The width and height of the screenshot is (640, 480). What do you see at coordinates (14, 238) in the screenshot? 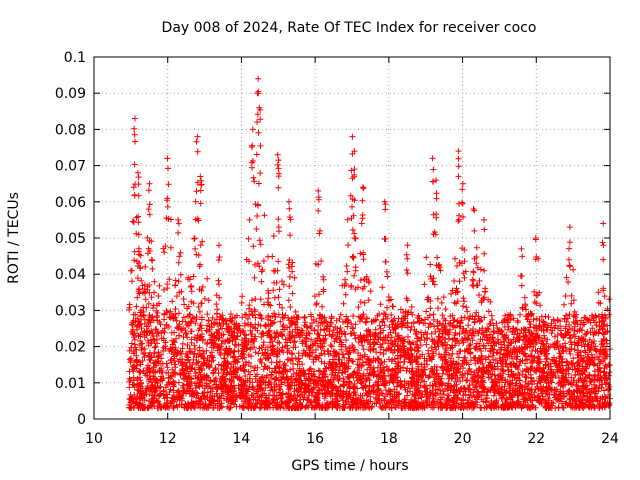
I see `y-axis-title: ROTI / TECUs` at bounding box center [14, 238].